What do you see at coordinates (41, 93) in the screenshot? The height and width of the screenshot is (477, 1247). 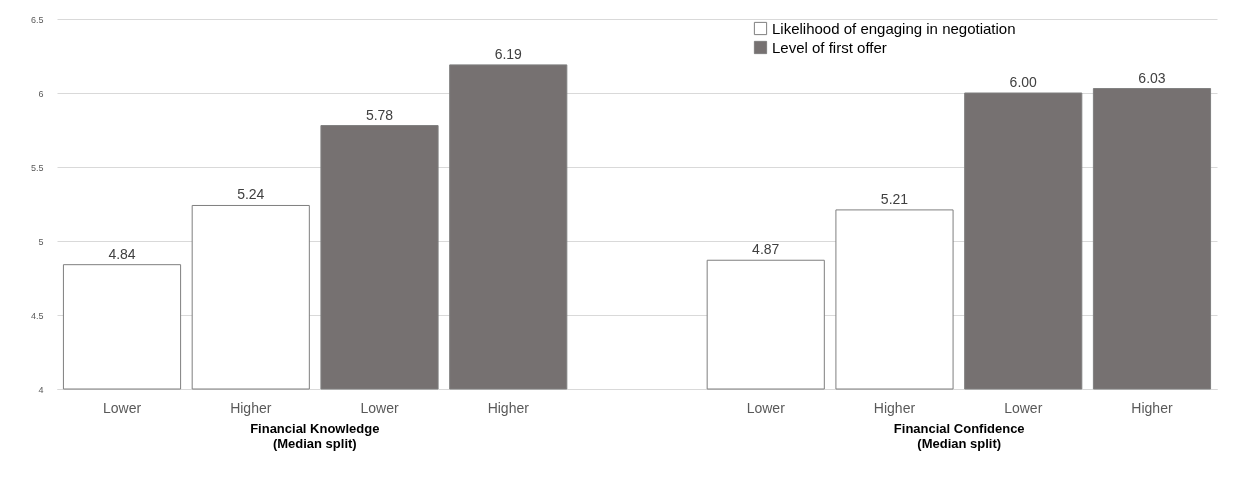 I see `y-tick-label: 6` at bounding box center [41, 93].